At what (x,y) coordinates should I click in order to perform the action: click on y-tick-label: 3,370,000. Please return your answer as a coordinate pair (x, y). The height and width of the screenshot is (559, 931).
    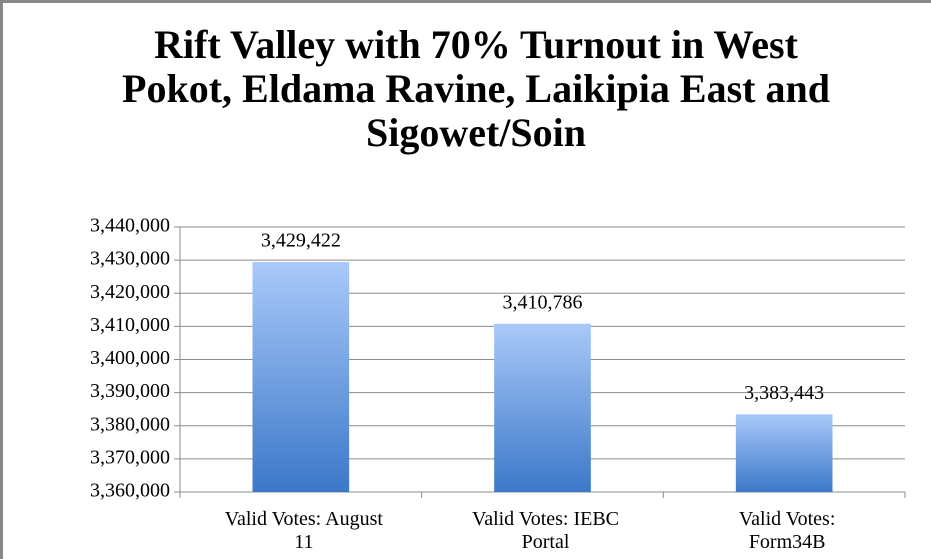
    Looking at the image, I should click on (130, 457).